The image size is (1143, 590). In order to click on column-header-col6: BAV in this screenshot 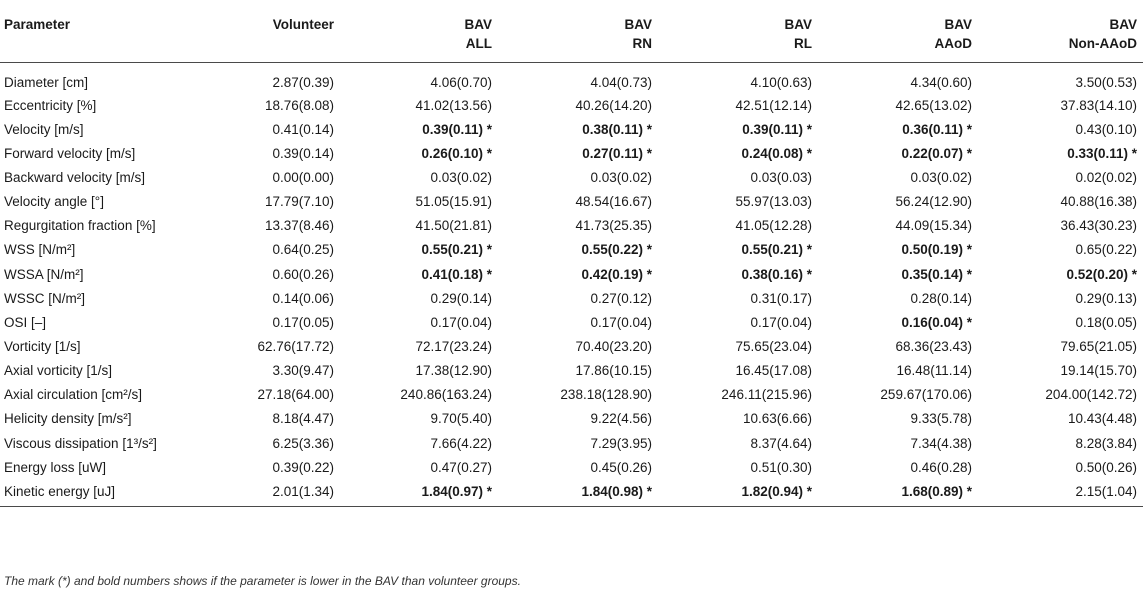, I will do `click(1123, 24)`.